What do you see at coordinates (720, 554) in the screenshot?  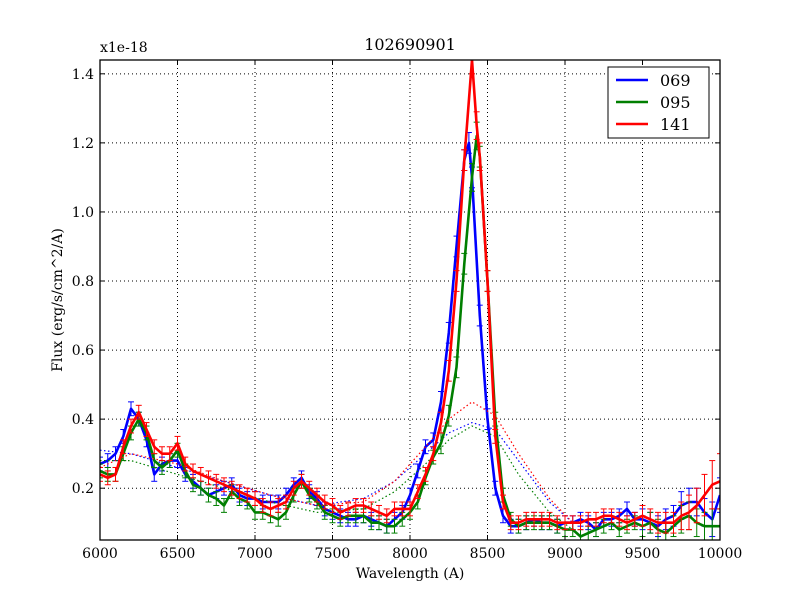 I see `x-tick-label: 10000` at bounding box center [720, 554].